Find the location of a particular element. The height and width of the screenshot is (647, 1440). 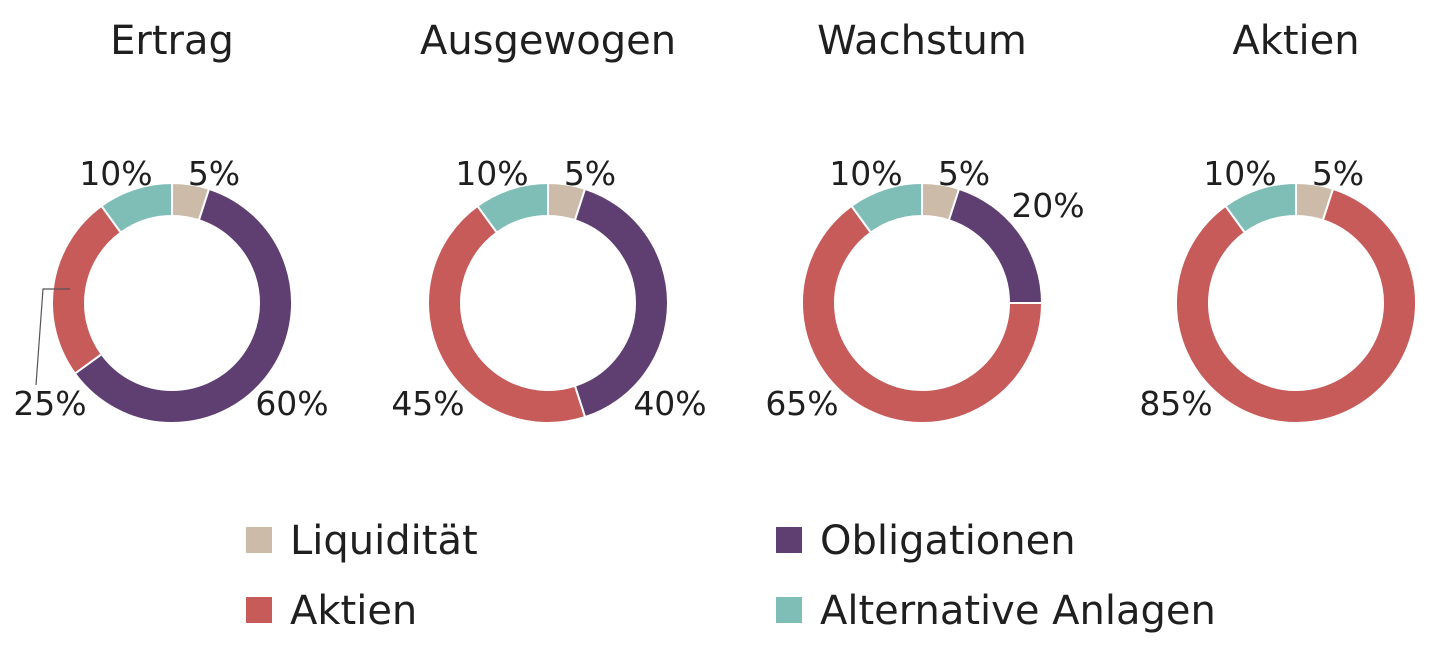

legend-label: Liquidität is located at coordinates (384, 541).